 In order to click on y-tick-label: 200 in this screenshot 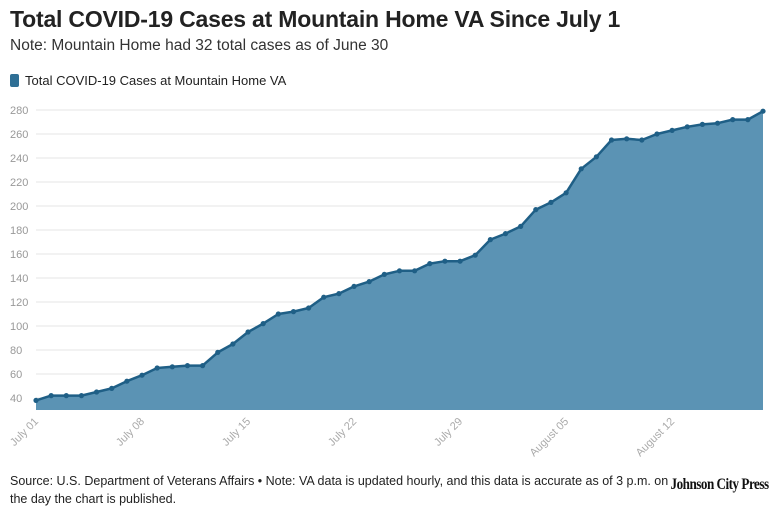, I will do `click(19, 207)`.